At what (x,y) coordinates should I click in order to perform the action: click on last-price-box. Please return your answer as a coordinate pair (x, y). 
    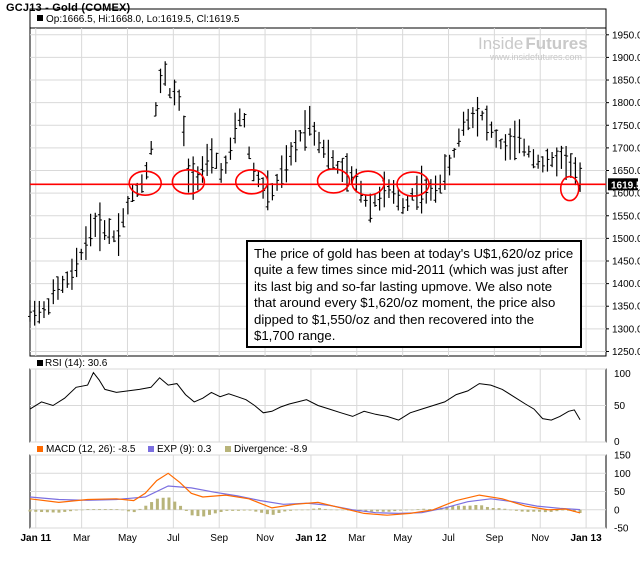
    Looking at the image, I should click on (623, 184).